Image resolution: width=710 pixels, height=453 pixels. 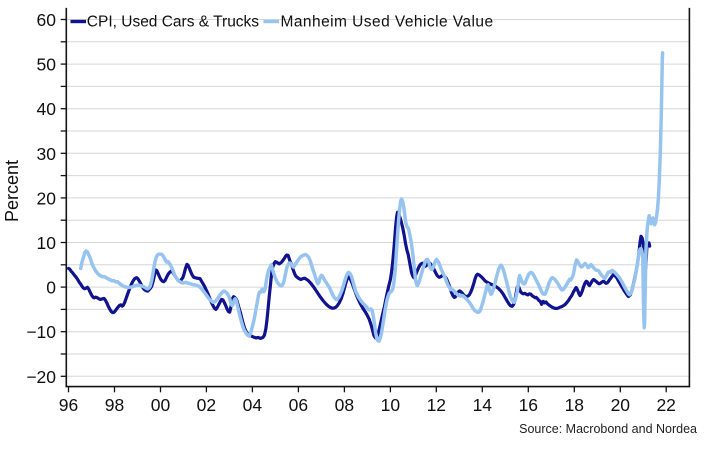 What do you see at coordinates (41, 377) in the screenshot?
I see `svg-text: −20` at bounding box center [41, 377].